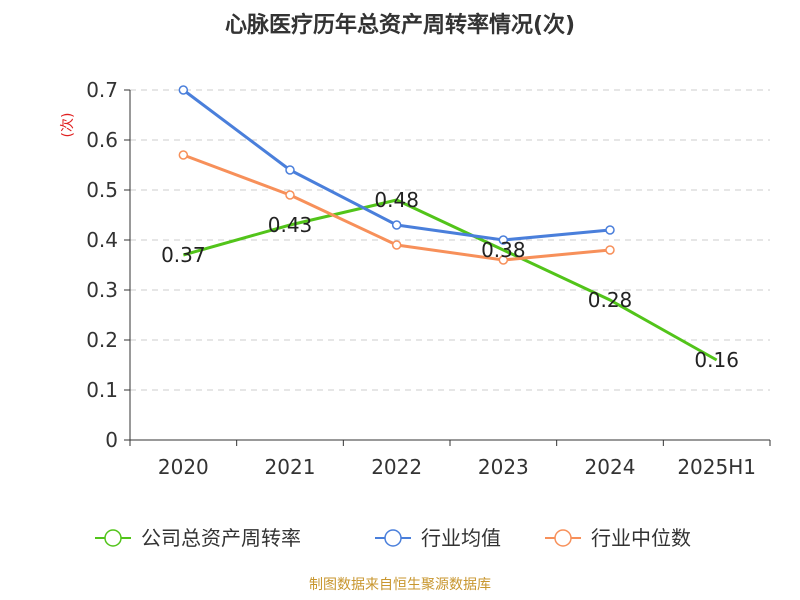 Image resolution: width=800 pixels, height=600 pixels. I want to click on legend-label: 行业均值, so click(461, 538).